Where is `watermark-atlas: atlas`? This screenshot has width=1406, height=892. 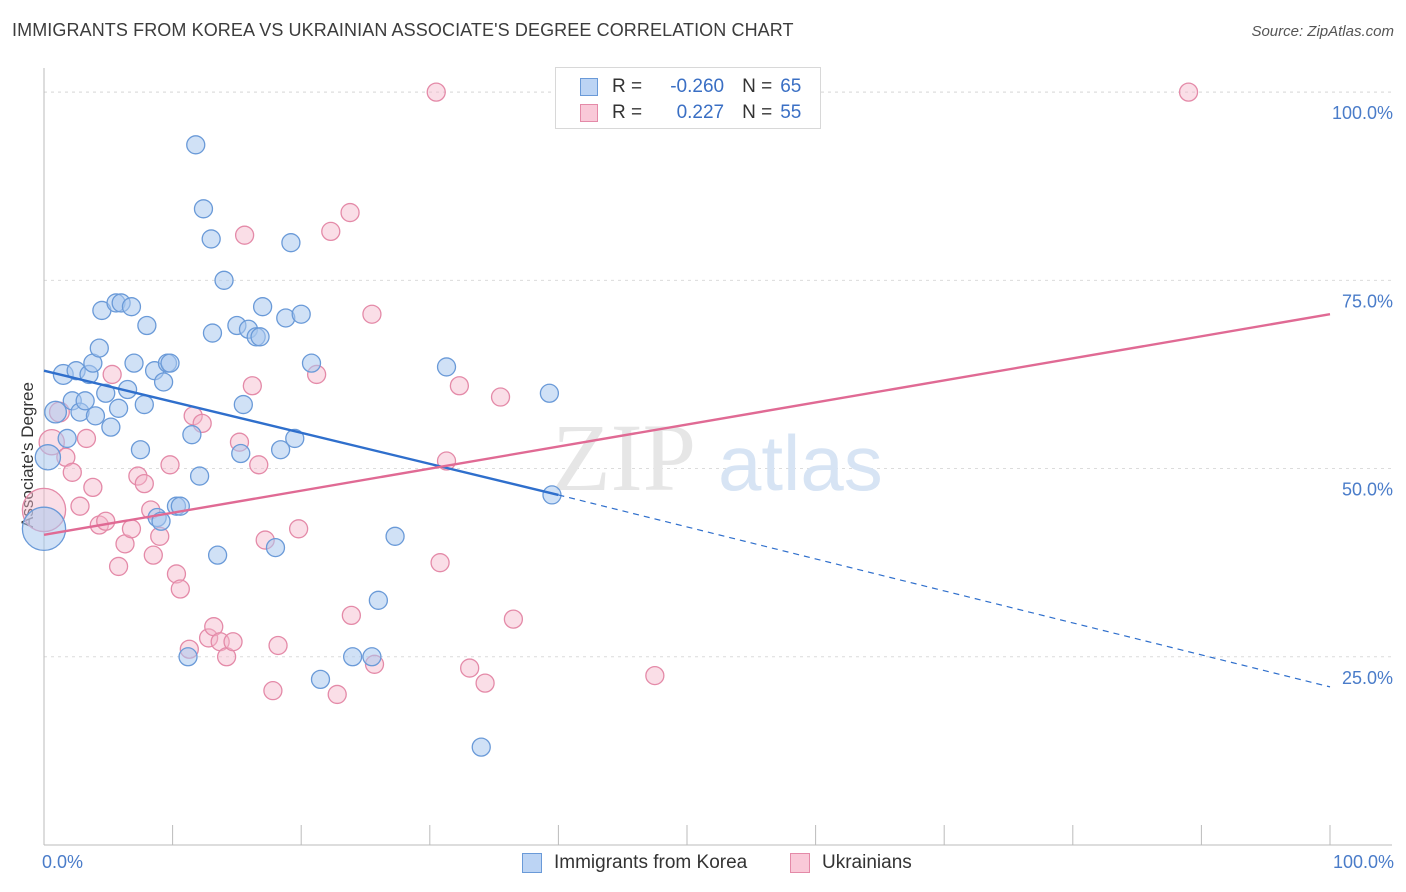
watermark-atlas: atlas is located at coordinates (800, 463).